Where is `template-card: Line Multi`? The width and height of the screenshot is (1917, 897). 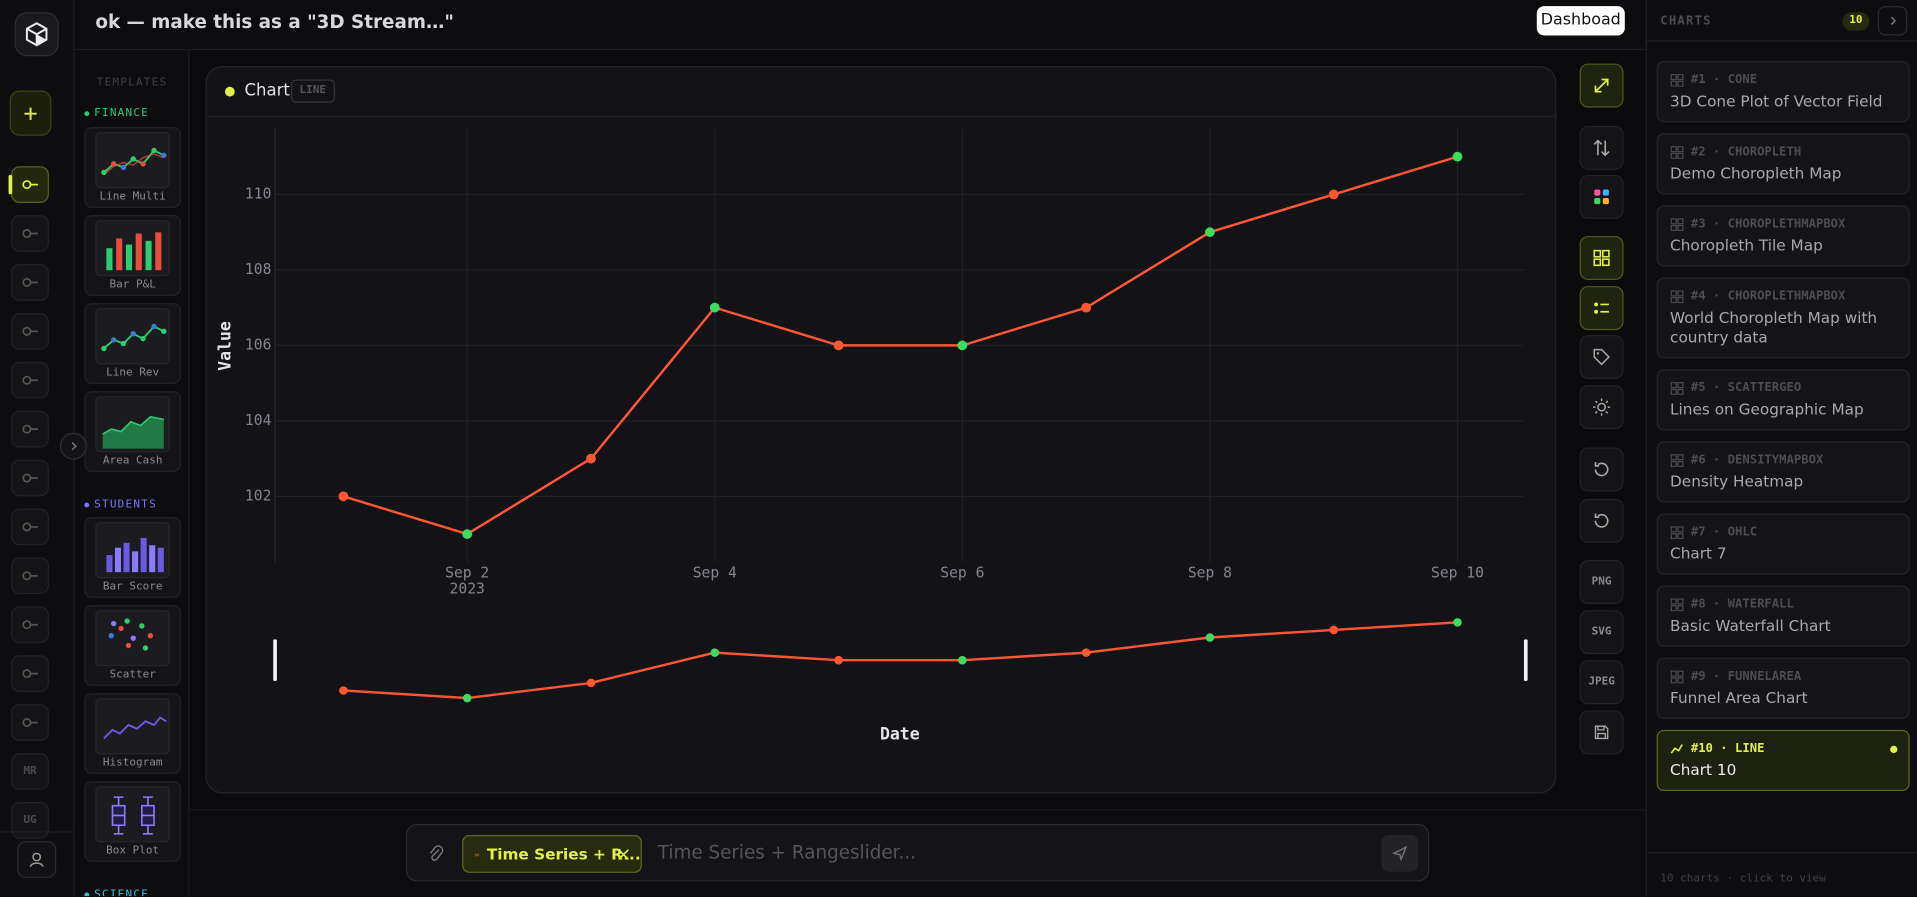 template-card: Line Multi is located at coordinates (132, 167).